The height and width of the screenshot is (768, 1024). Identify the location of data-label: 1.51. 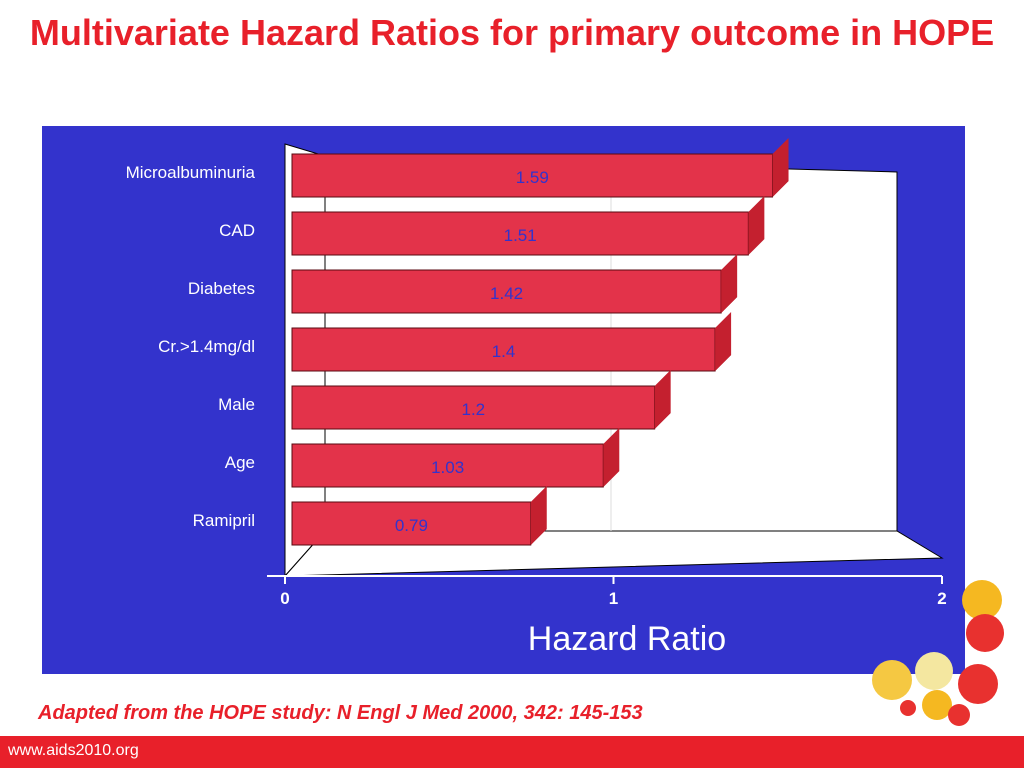
(520, 235).